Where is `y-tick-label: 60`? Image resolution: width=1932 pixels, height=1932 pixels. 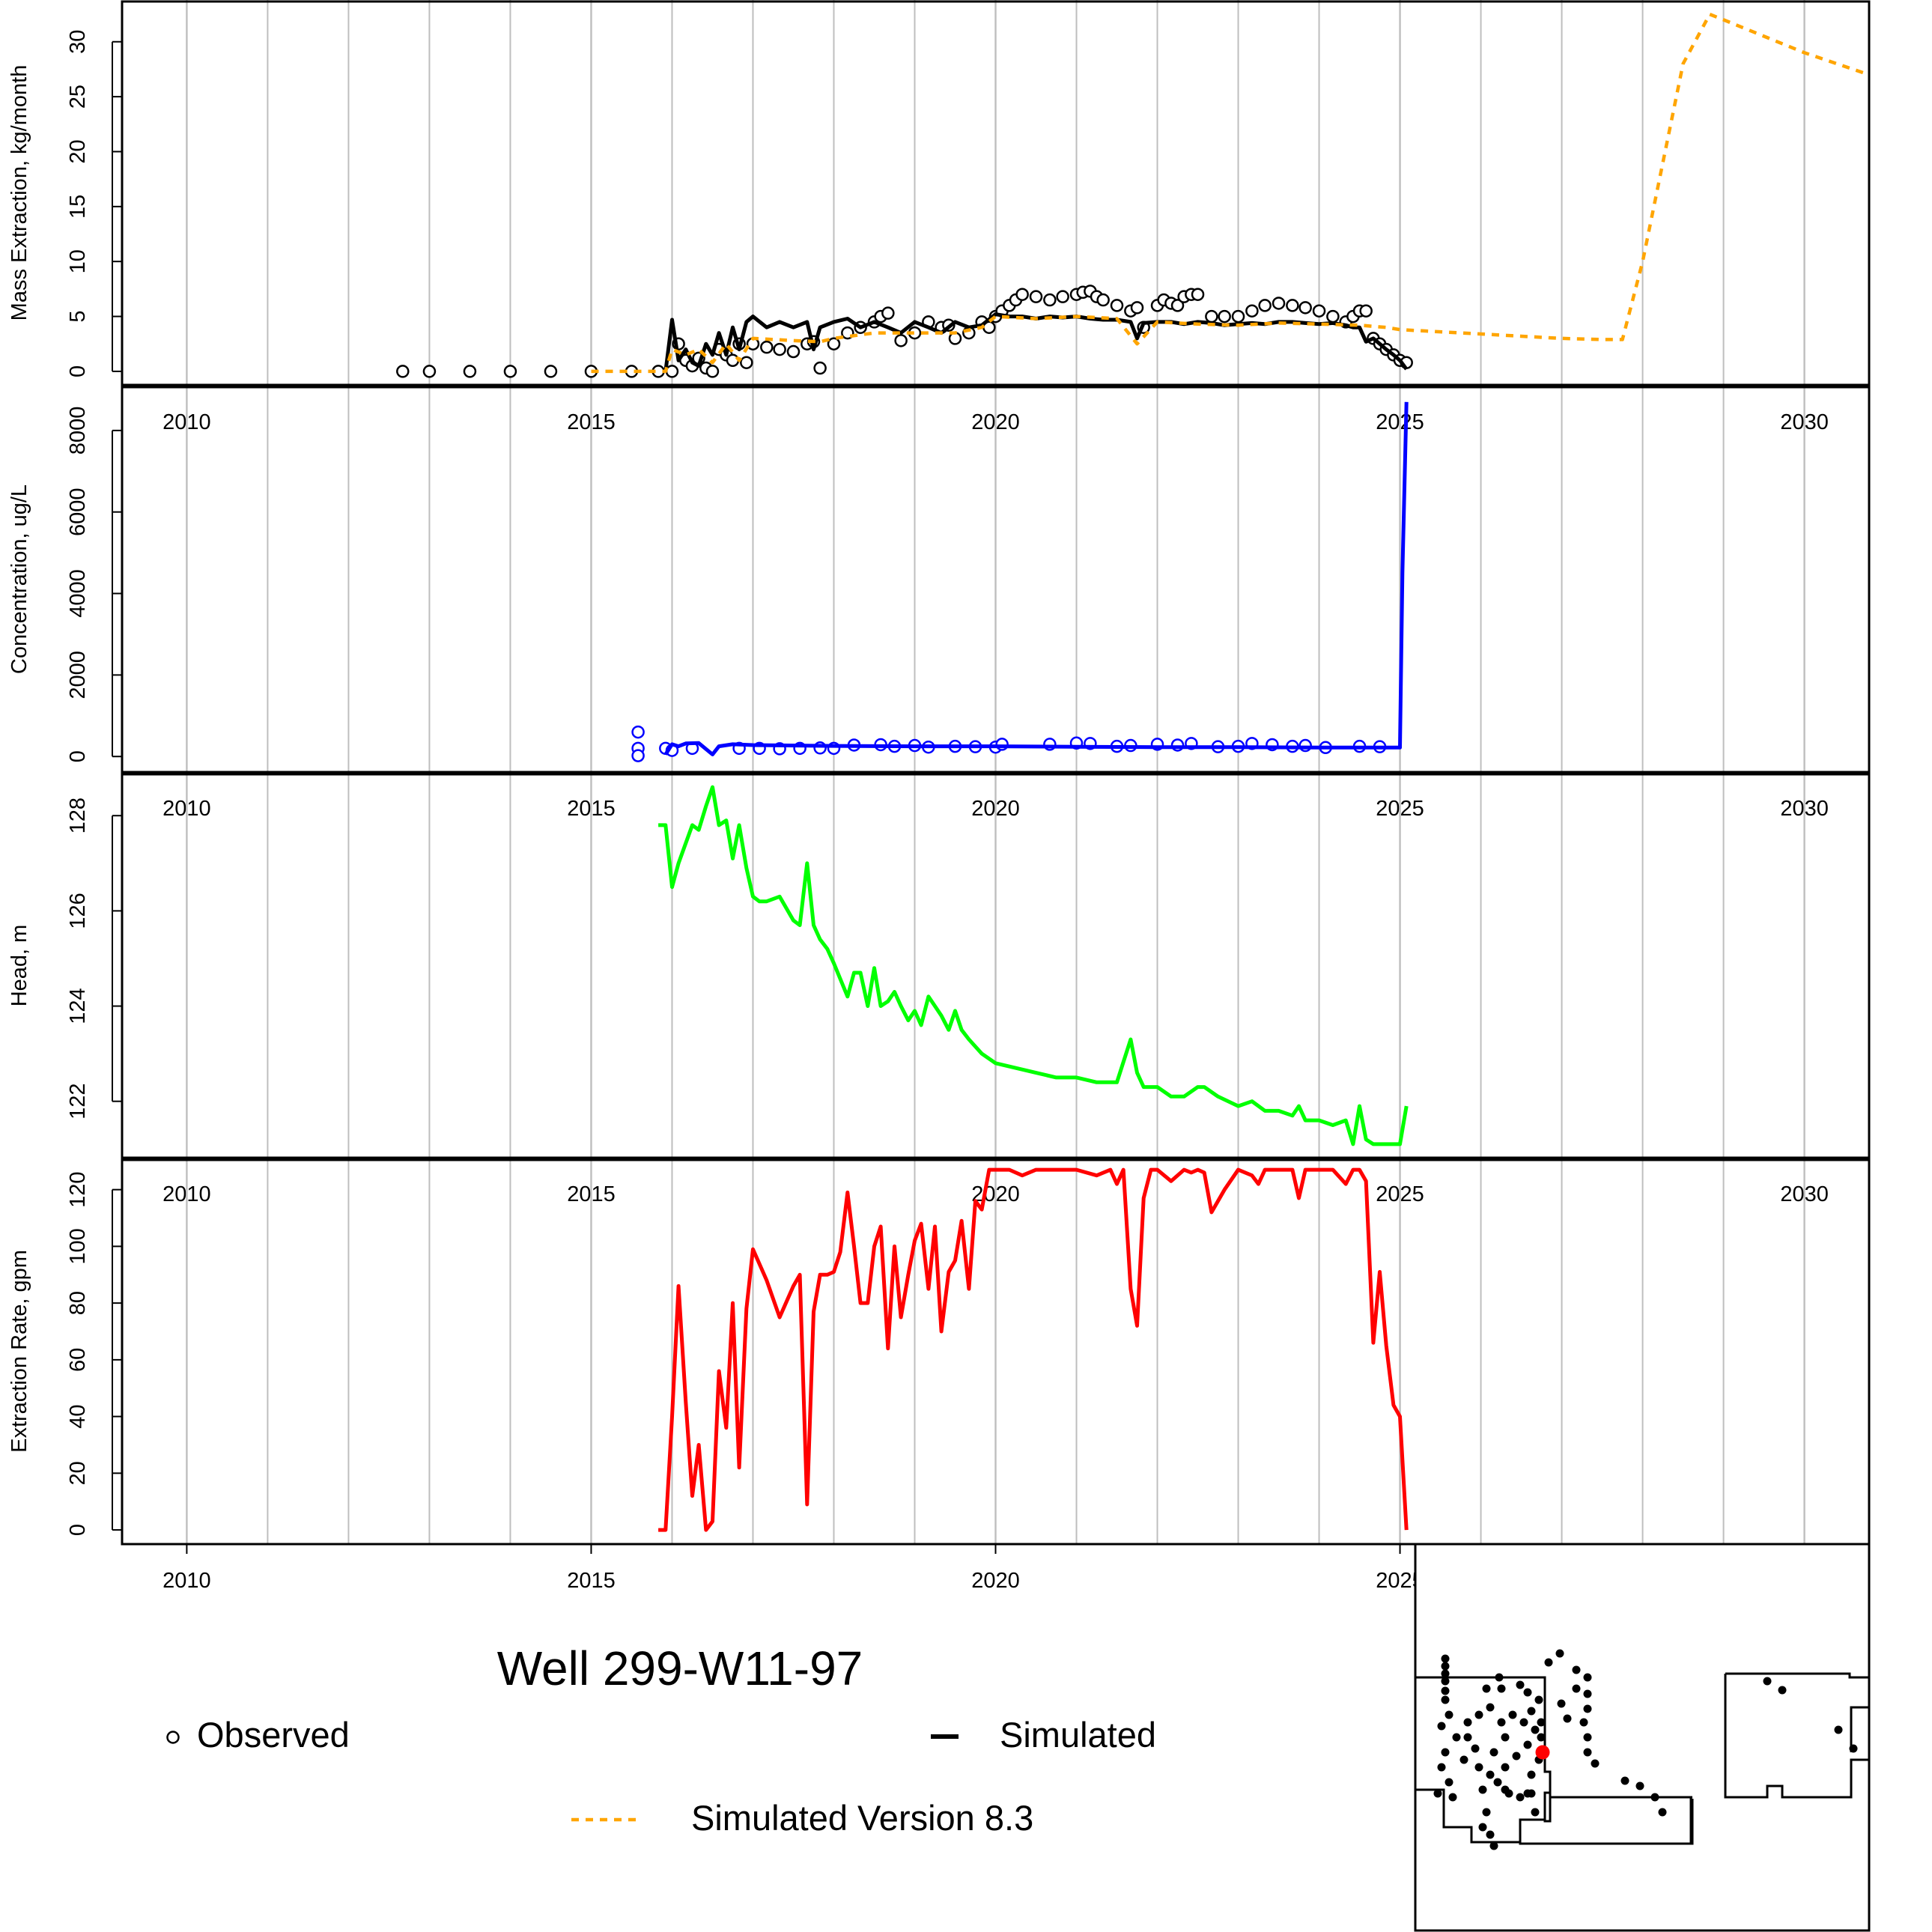
y-tick-label: 60 is located at coordinates (78, 1360).